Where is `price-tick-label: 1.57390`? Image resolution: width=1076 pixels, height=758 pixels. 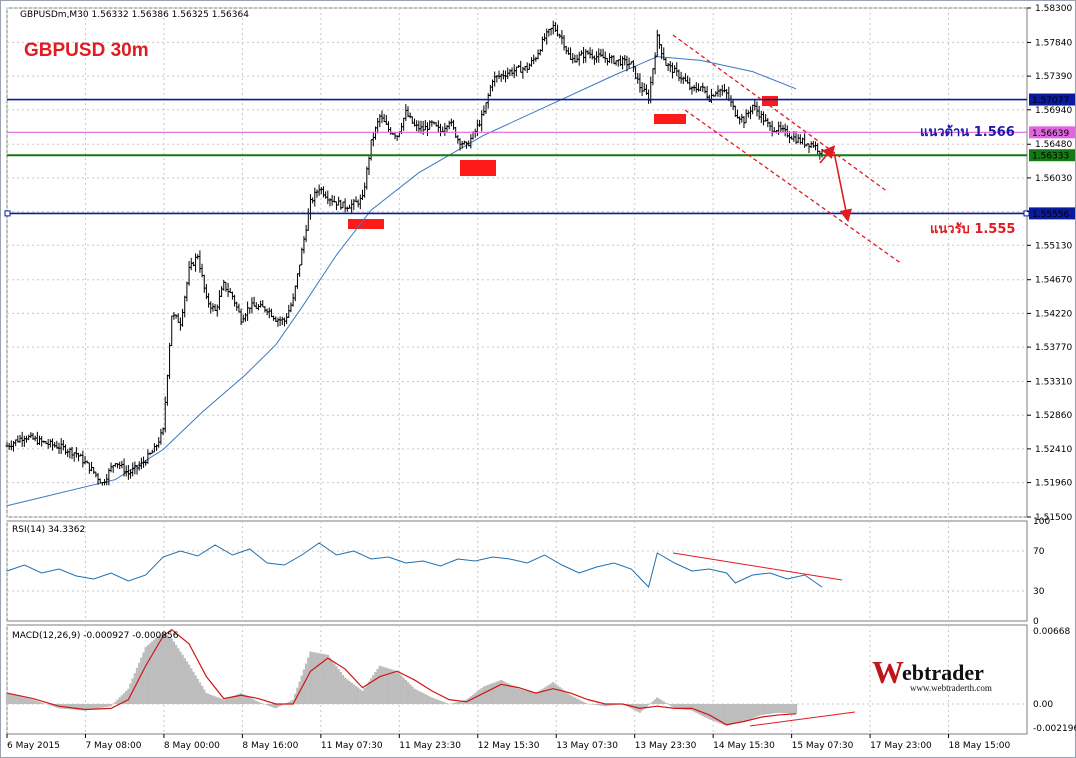 price-tick-label: 1.57390 is located at coordinates (1053, 77).